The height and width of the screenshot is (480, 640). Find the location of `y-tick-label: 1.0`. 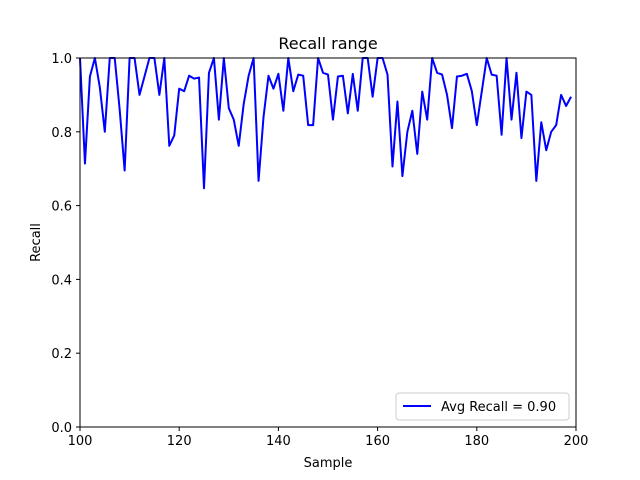

y-tick-label: 1.0 is located at coordinates (61, 59).